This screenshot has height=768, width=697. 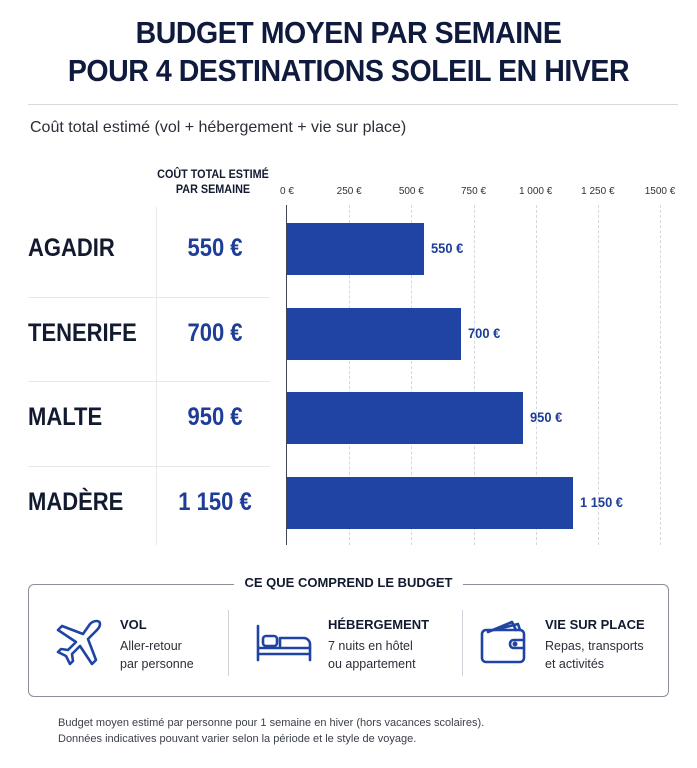 I want to click on budget-item-line: Repas, transports, so click(x=594, y=646).